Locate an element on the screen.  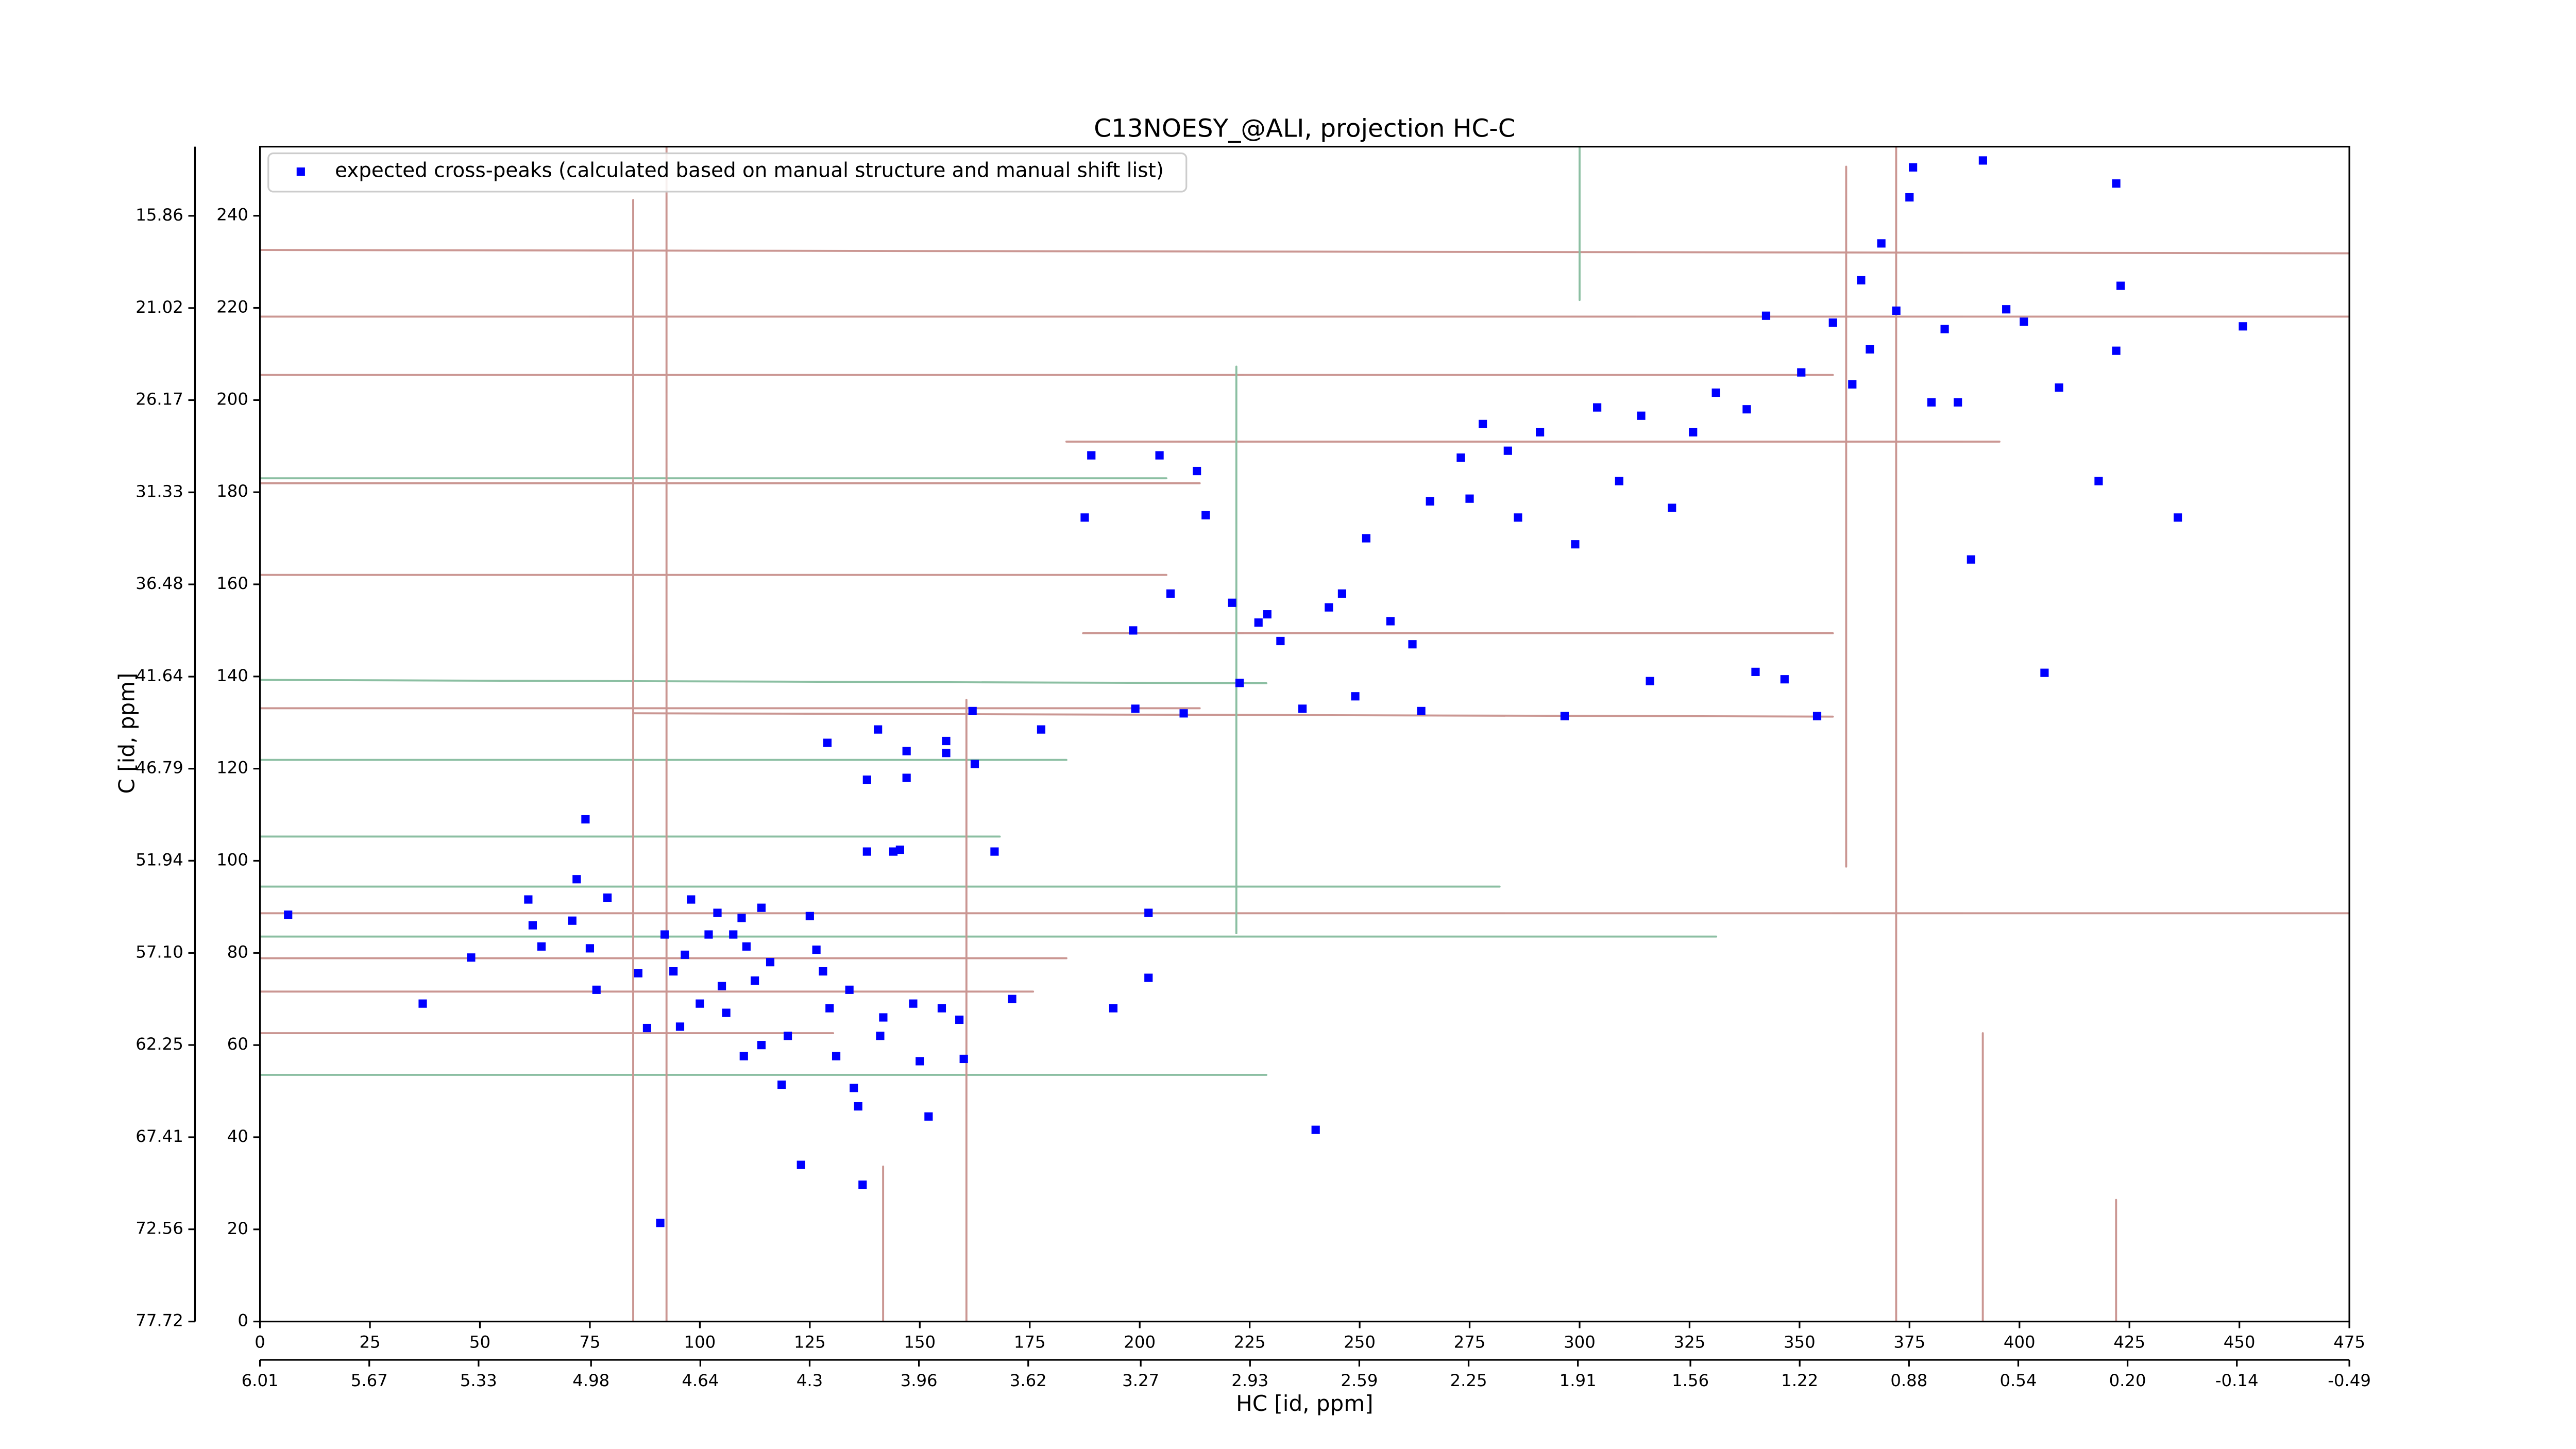
x-tick-label: 175 is located at coordinates (1030, 1342).